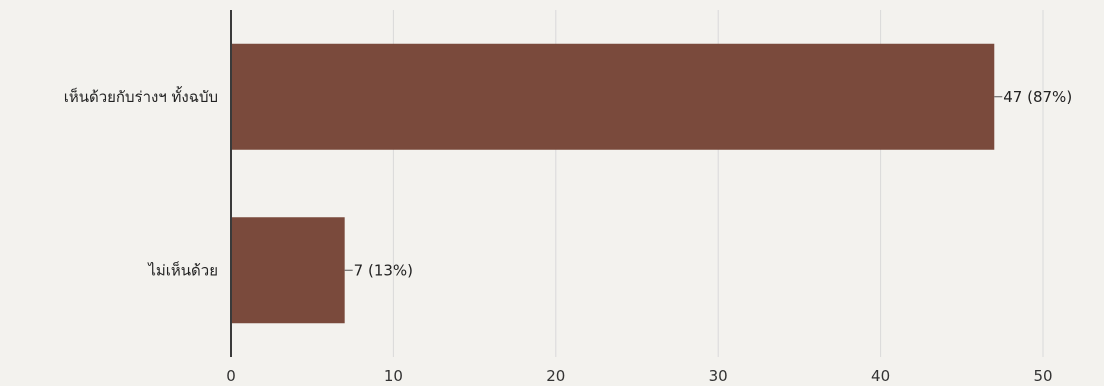 The height and width of the screenshot is (386, 1104). What do you see at coordinates (231, 376) in the screenshot?
I see `x-tick-label-0: 0` at bounding box center [231, 376].